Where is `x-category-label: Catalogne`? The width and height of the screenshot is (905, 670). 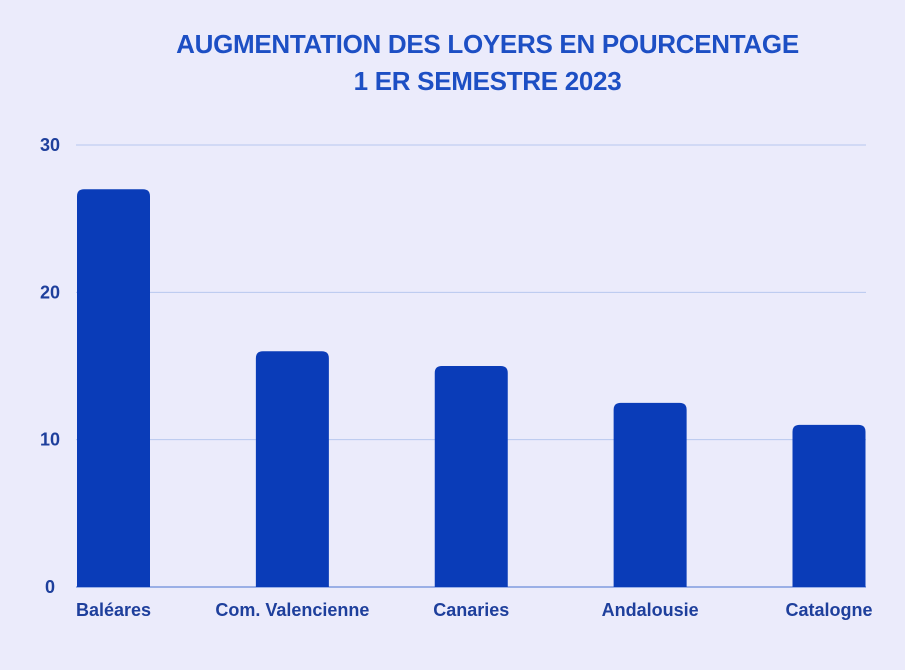 x-category-label: Catalogne is located at coordinates (828, 610).